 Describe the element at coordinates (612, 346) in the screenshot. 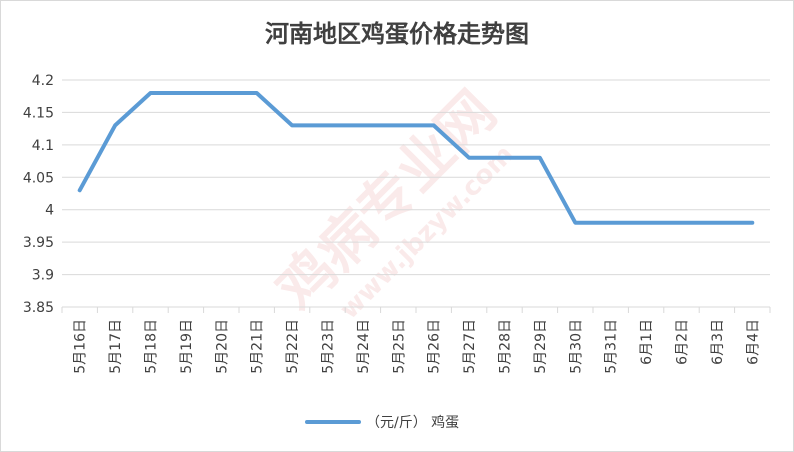

I see `x-tick-label: 5月31日` at that location.